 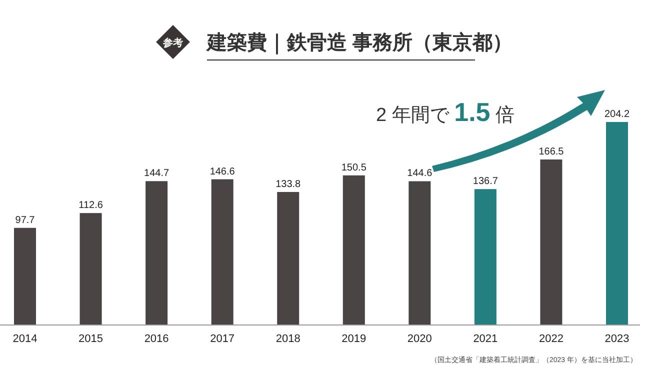 What do you see at coordinates (617, 339) in the screenshot?
I see `x-tick-label: 2023` at bounding box center [617, 339].